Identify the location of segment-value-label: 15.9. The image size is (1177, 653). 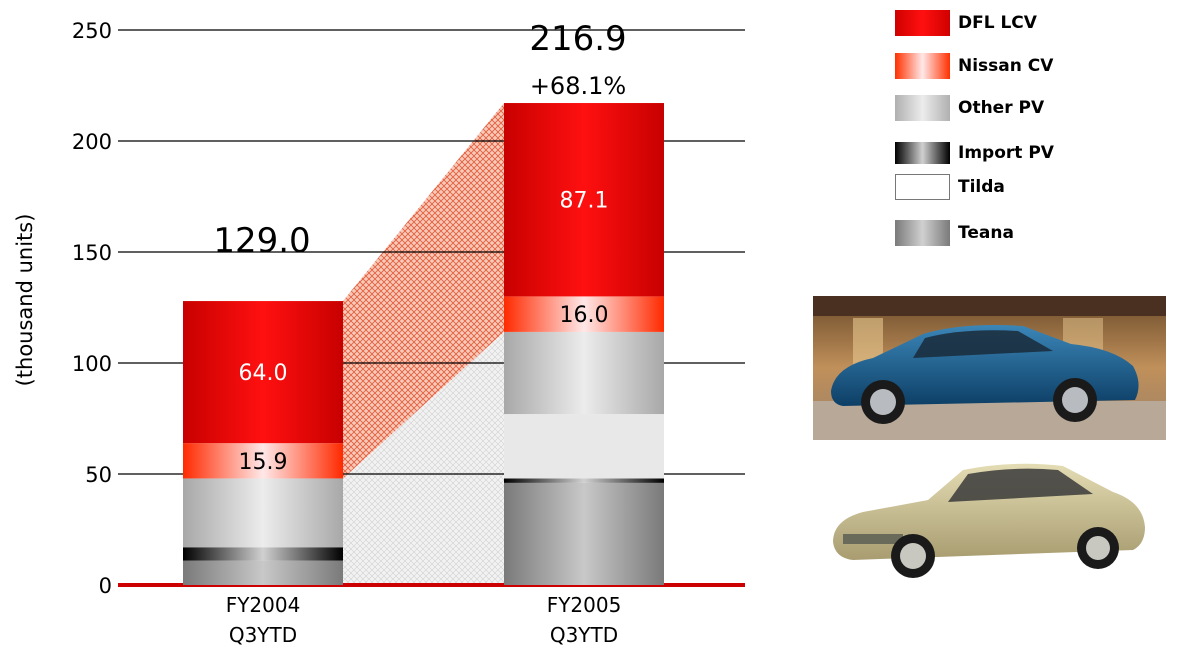
(263, 462).